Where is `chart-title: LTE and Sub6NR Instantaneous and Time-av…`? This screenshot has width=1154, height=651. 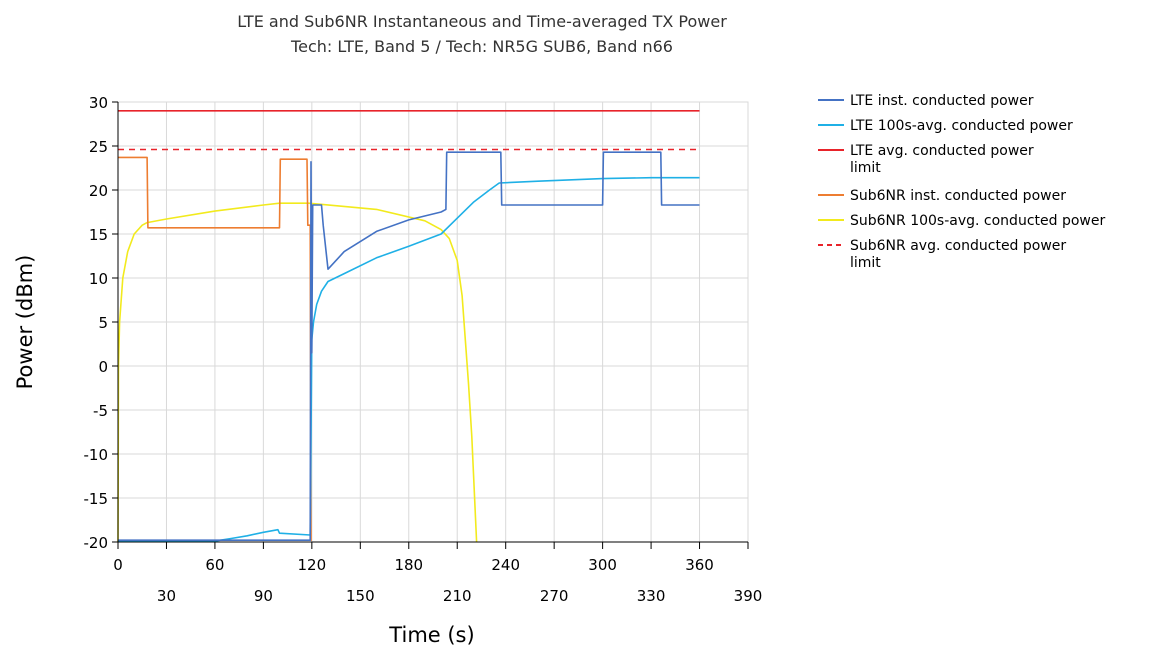
chart-title: LTE and Sub6NR Instantaneous and Time-av… is located at coordinates (482, 21).